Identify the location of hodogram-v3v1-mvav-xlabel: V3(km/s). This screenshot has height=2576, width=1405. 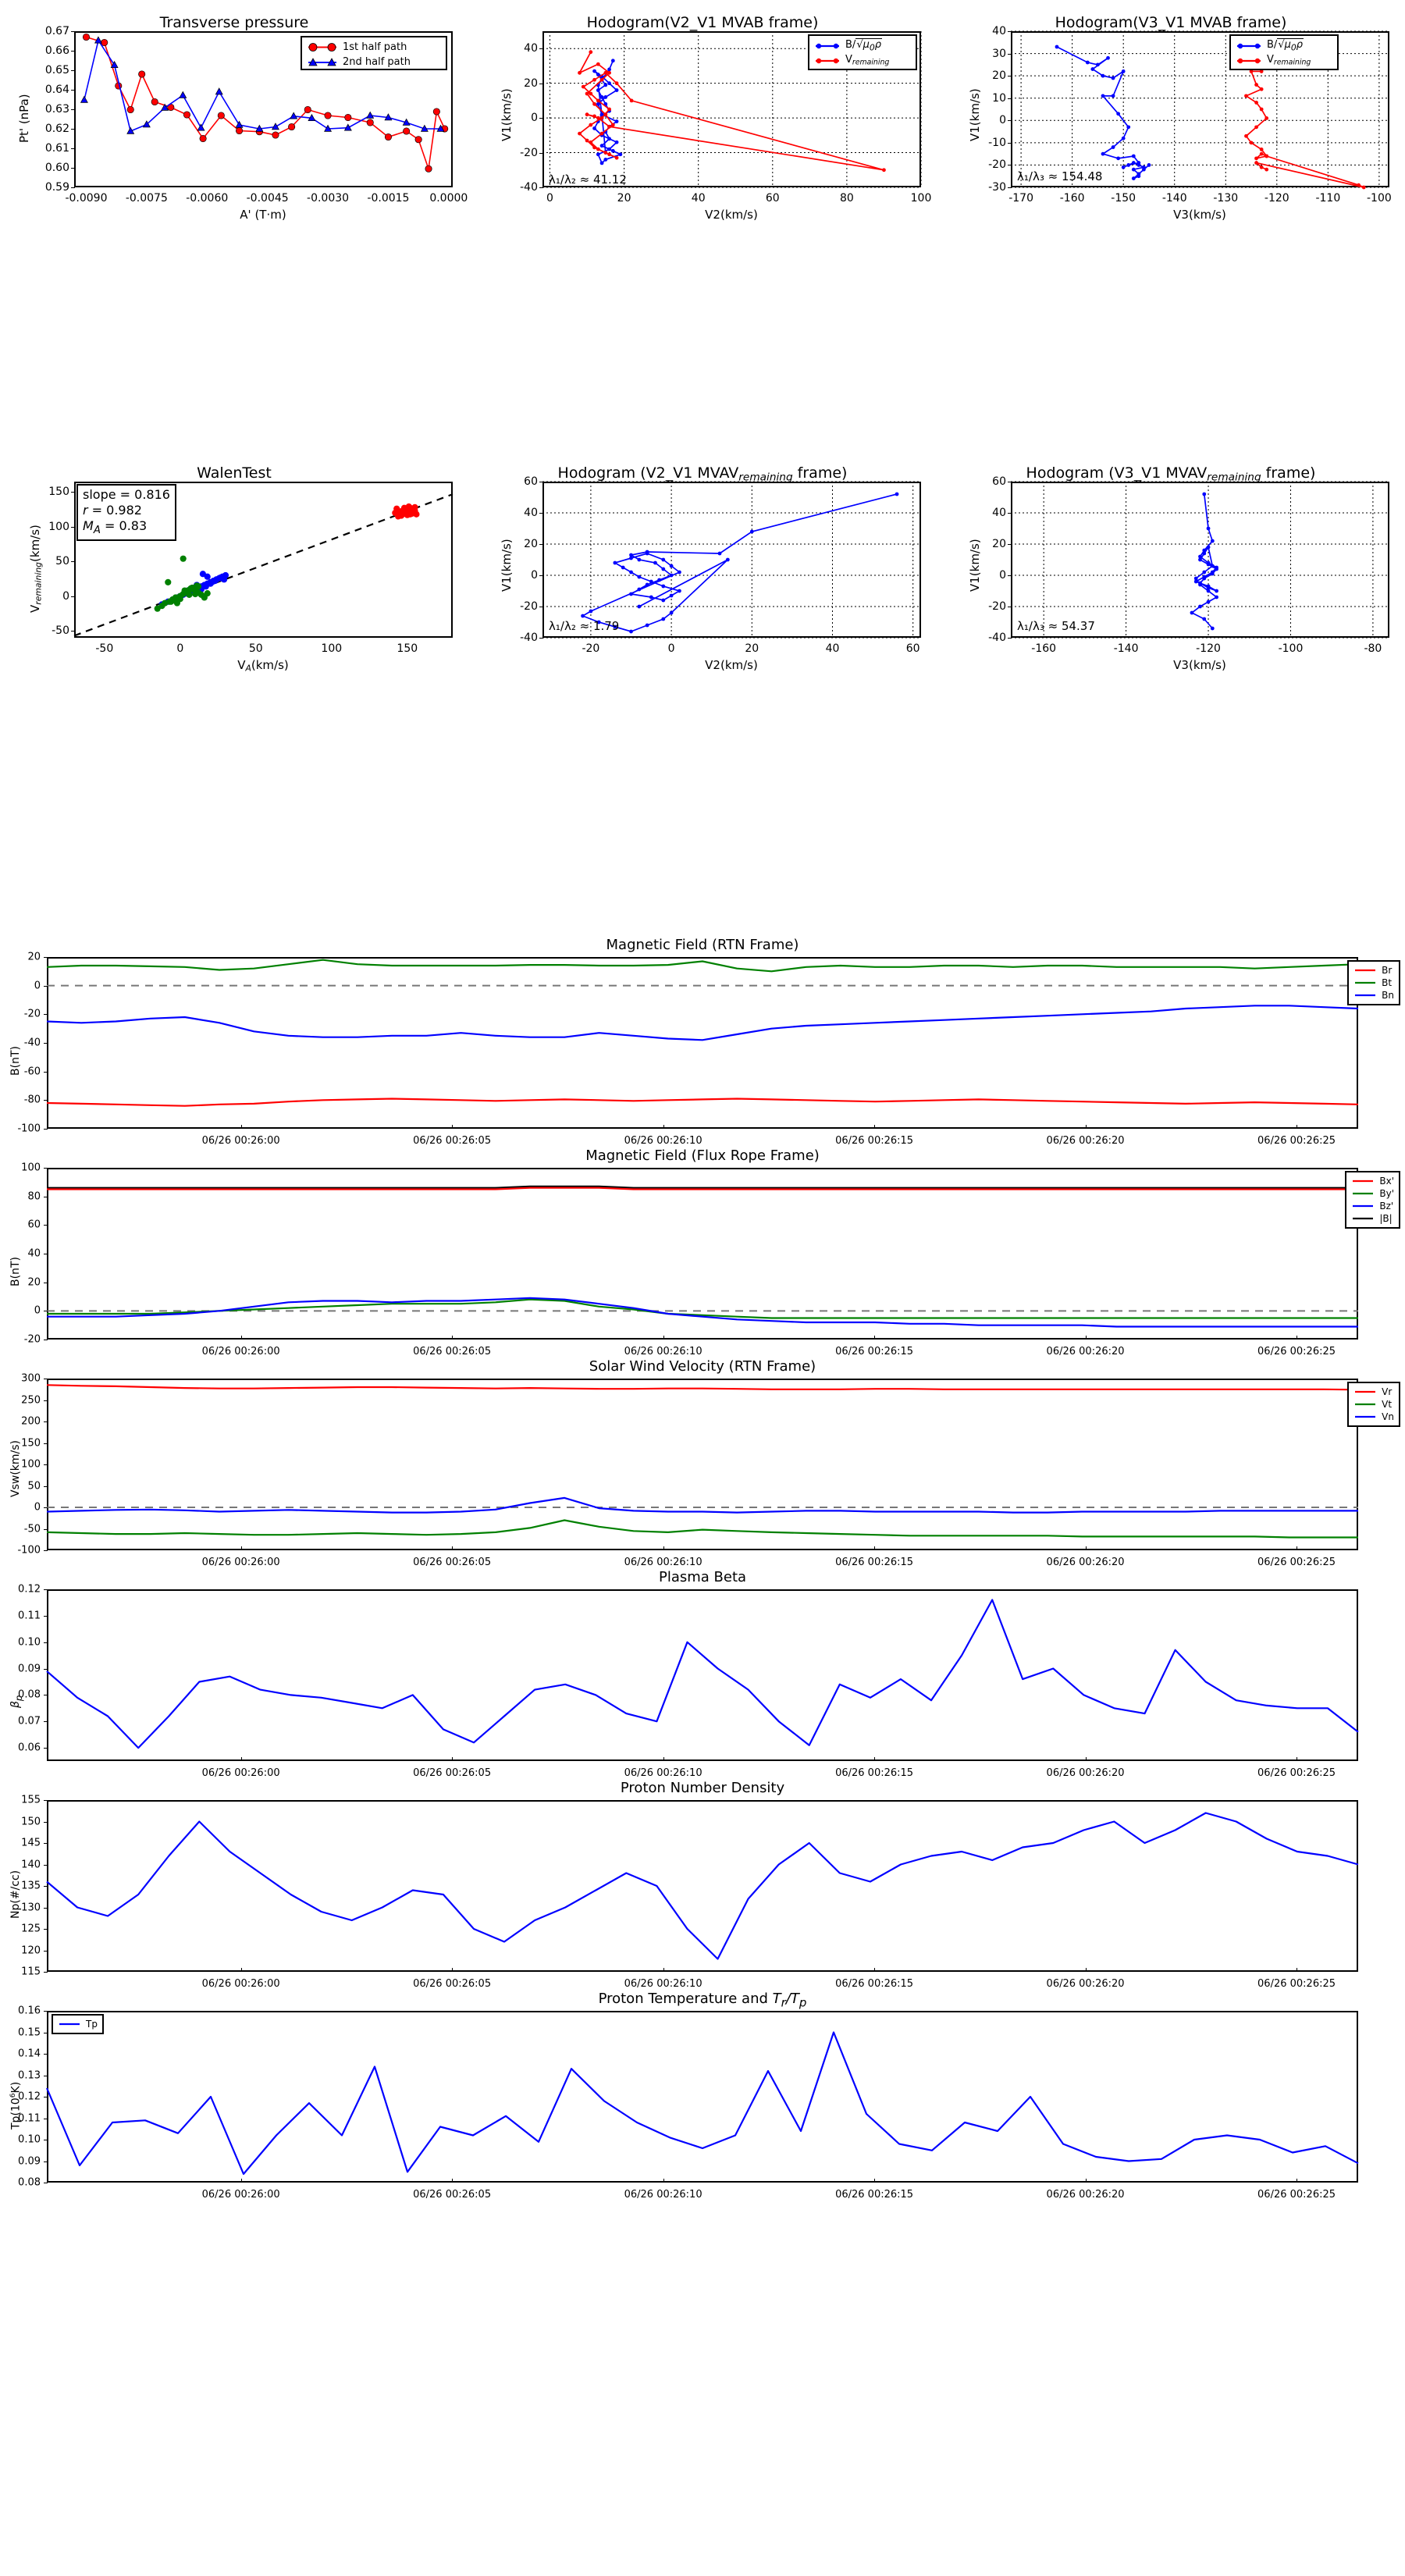
(1200, 665).